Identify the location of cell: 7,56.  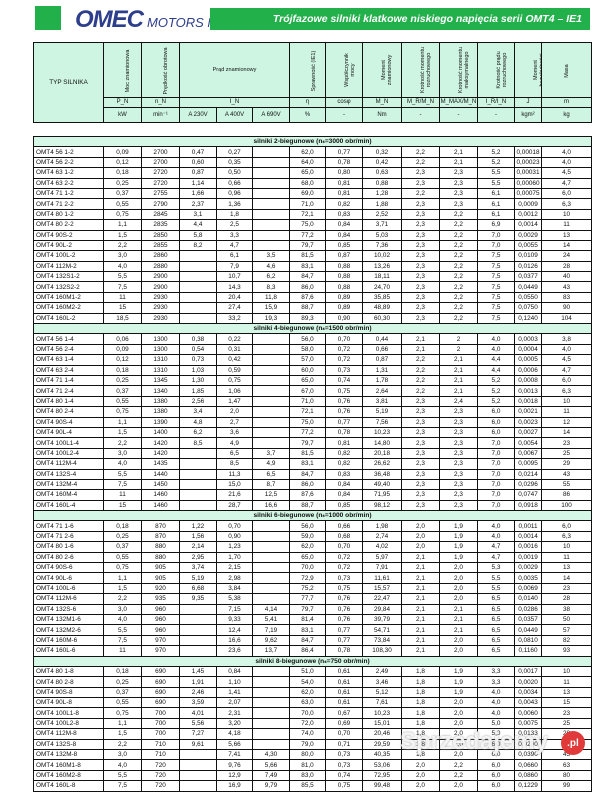
(382, 422).